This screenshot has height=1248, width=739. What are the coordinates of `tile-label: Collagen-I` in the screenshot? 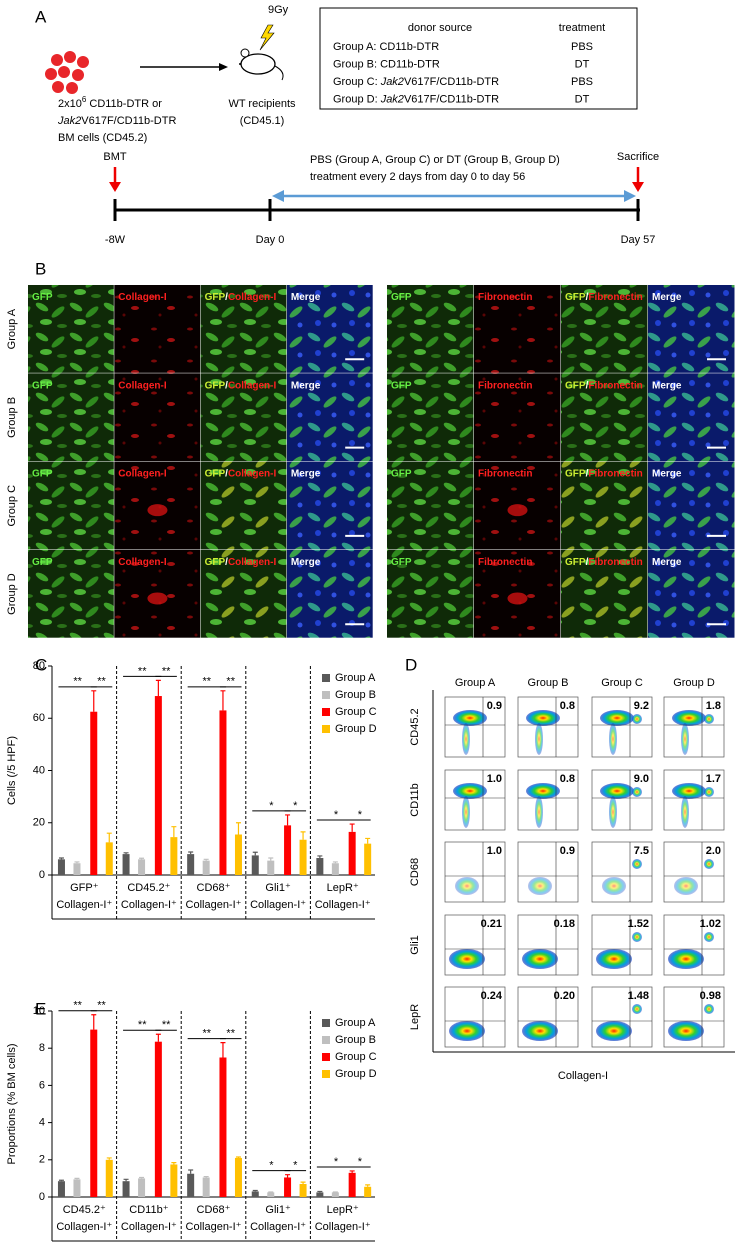 It's located at (142, 385).